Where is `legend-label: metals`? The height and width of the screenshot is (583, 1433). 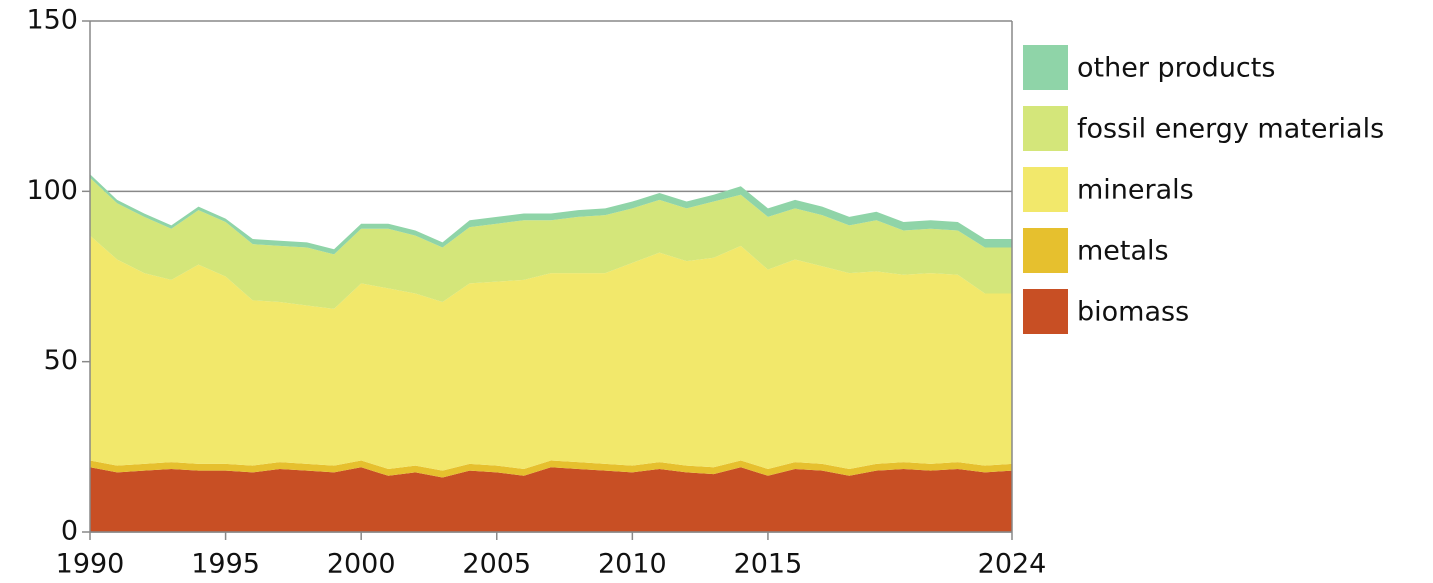
legend-label: metals is located at coordinates (1123, 251).